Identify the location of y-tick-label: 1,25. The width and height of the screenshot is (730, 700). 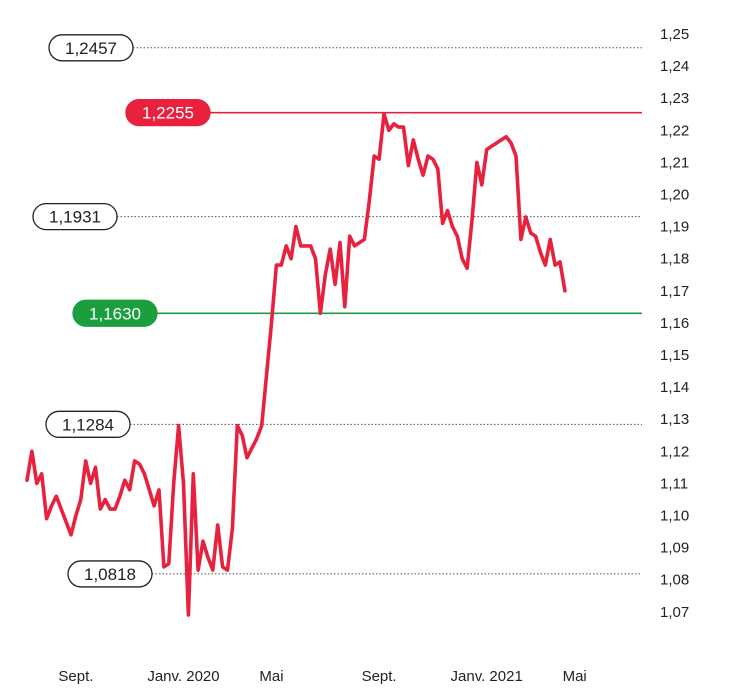
(674, 34).